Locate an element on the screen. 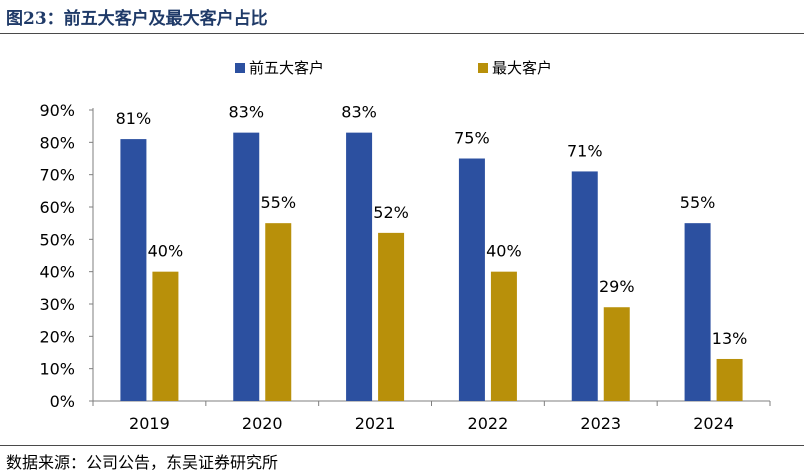 The width and height of the screenshot is (804, 474). x-tick-label: 2020 is located at coordinates (262, 423).